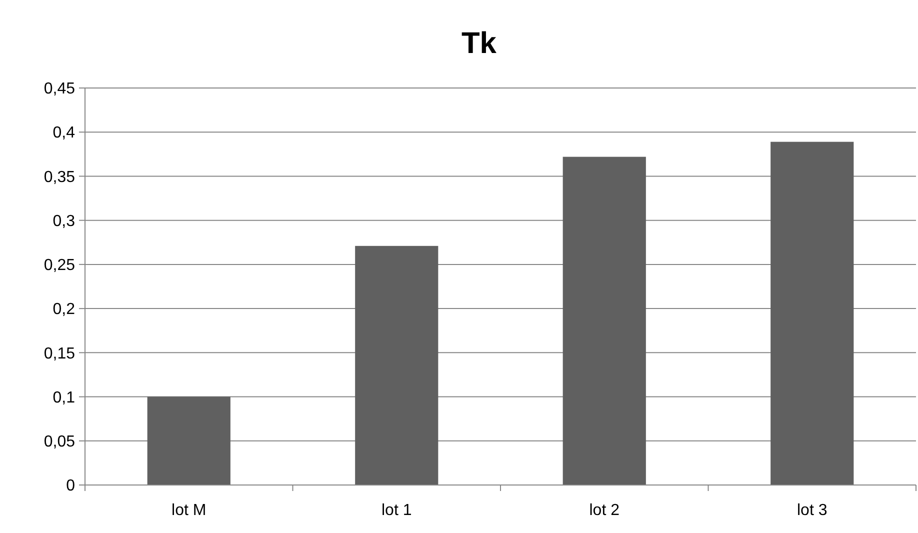 The image size is (918, 533). I want to click on y-tick-label: 0,3, so click(64, 221).